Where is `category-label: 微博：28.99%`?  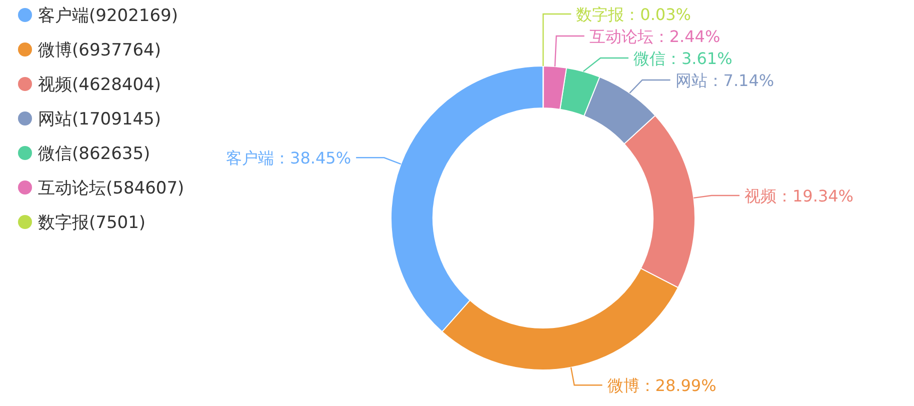 category-label: 微博：28.99% is located at coordinates (661, 386).